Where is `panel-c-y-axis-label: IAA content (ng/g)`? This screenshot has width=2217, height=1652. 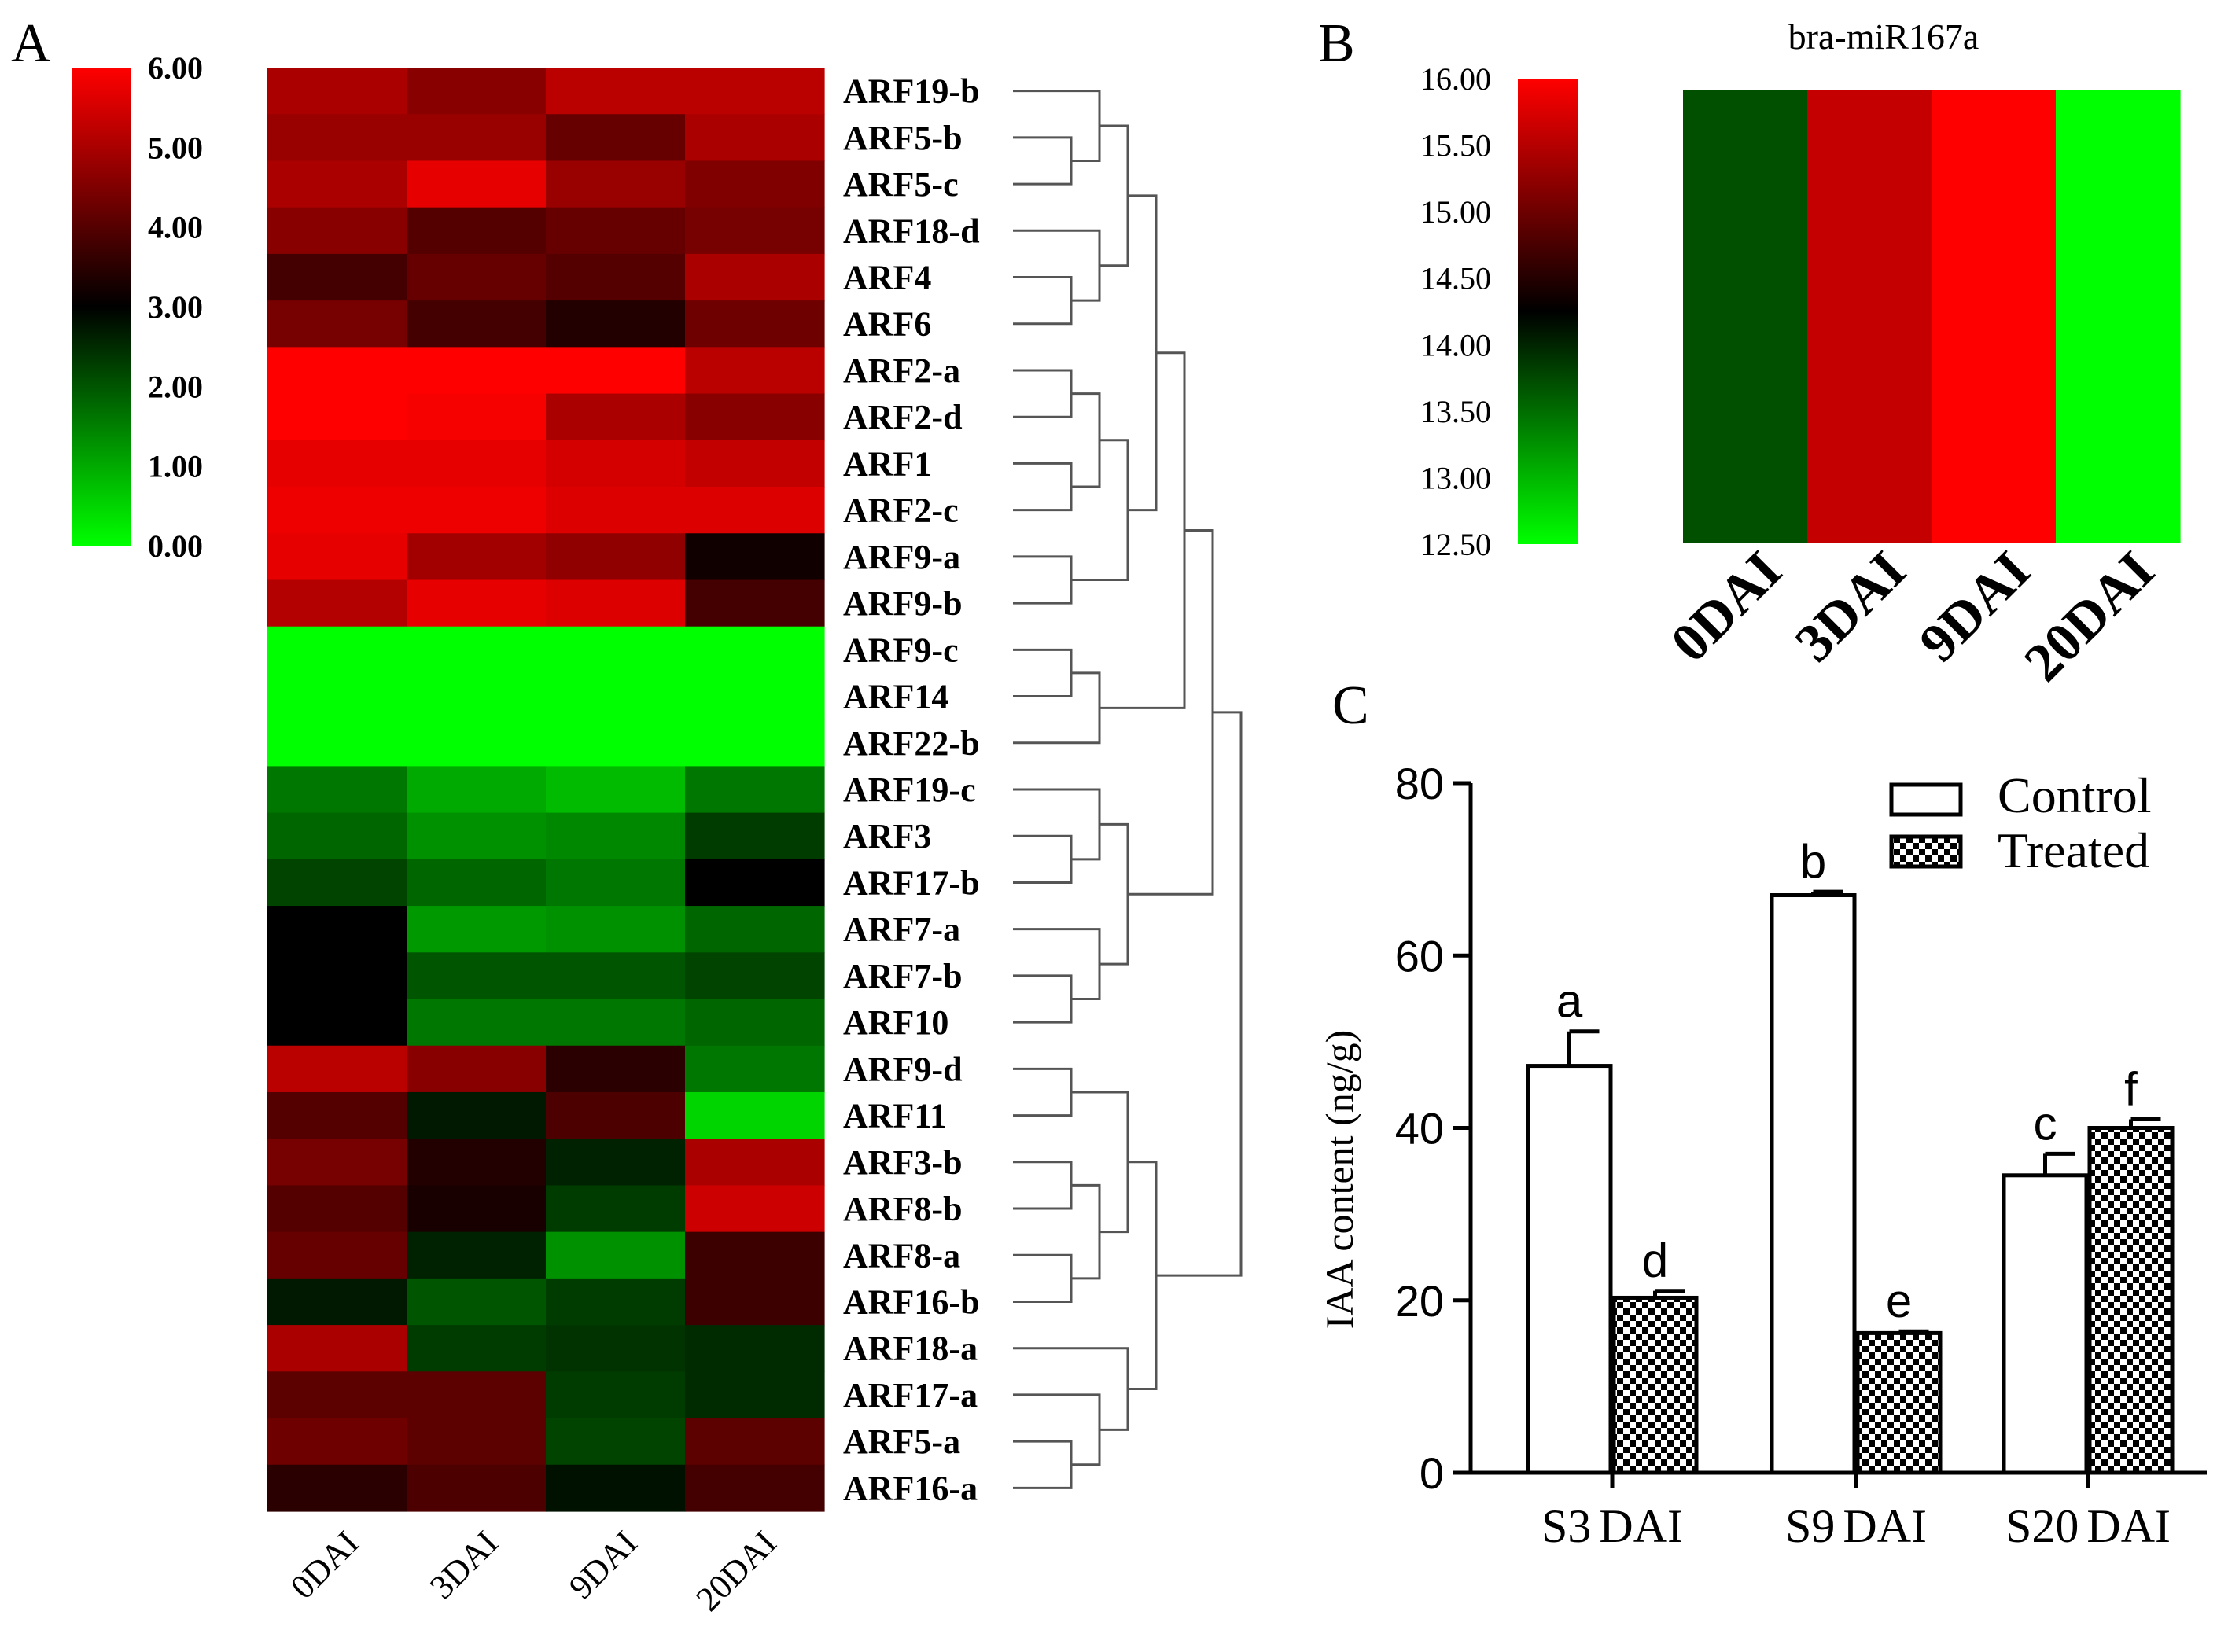 panel-c-y-axis-label: IAA content (ng/g) is located at coordinates (1339, 1179).